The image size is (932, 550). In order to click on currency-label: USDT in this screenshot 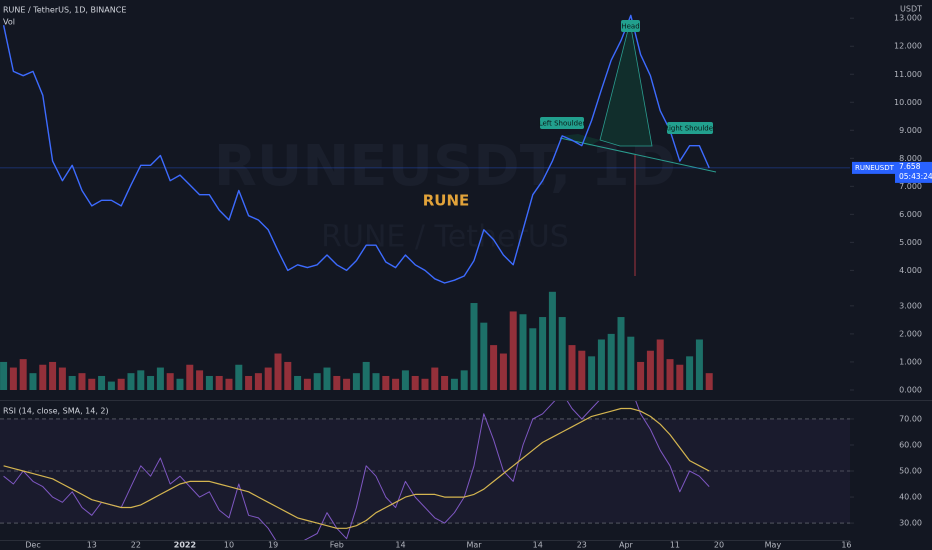, I will do `click(911, 9)`.